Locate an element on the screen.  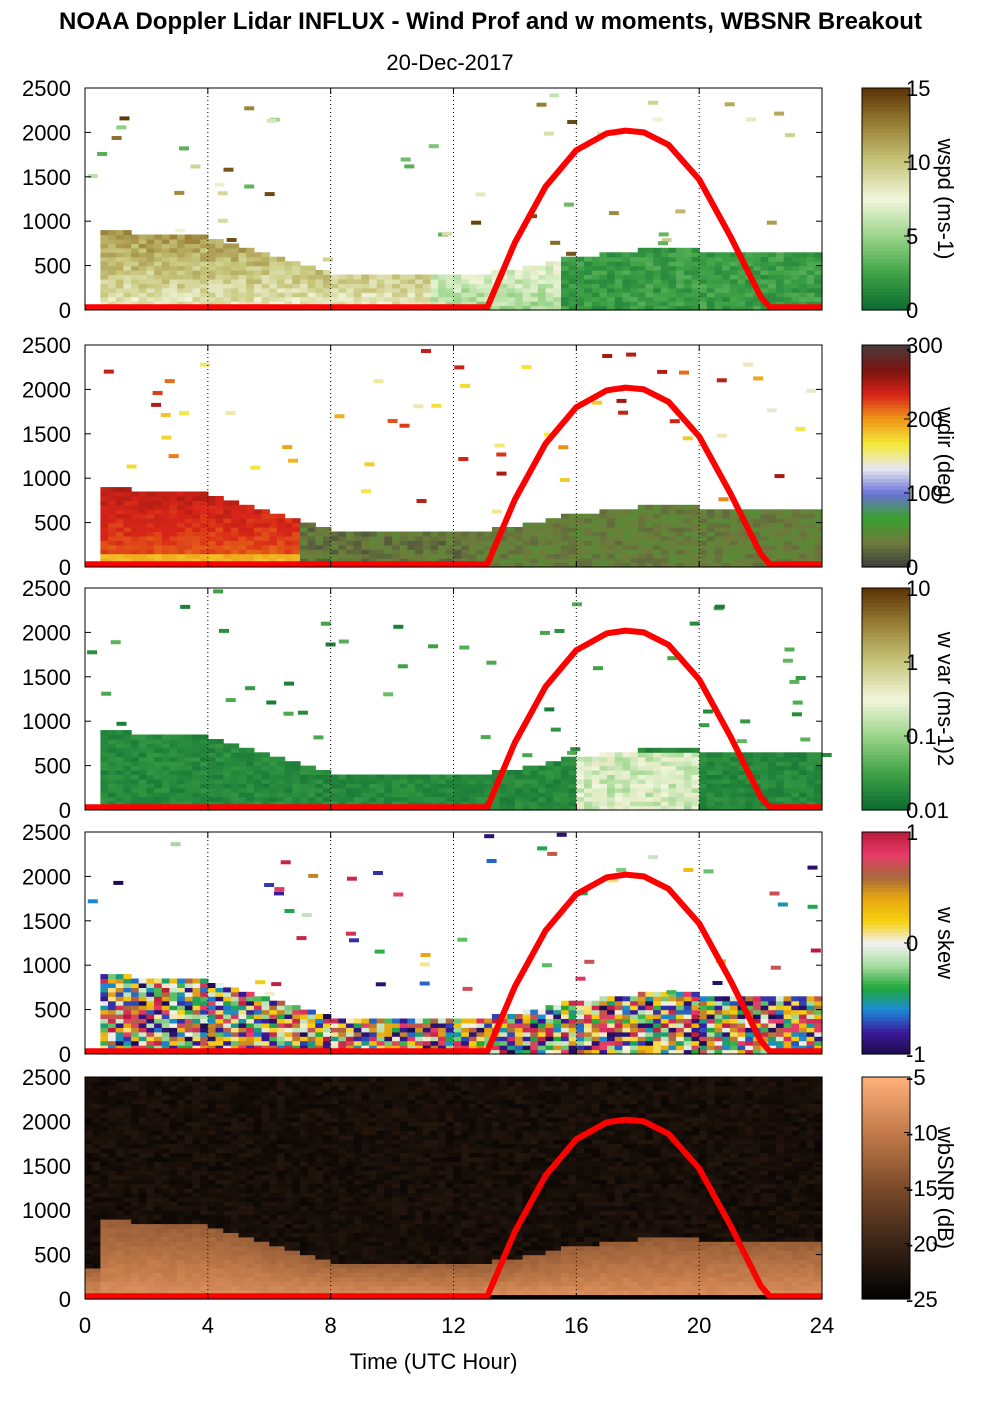
y-tick-label: 500 is located at coordinates (52, 266).